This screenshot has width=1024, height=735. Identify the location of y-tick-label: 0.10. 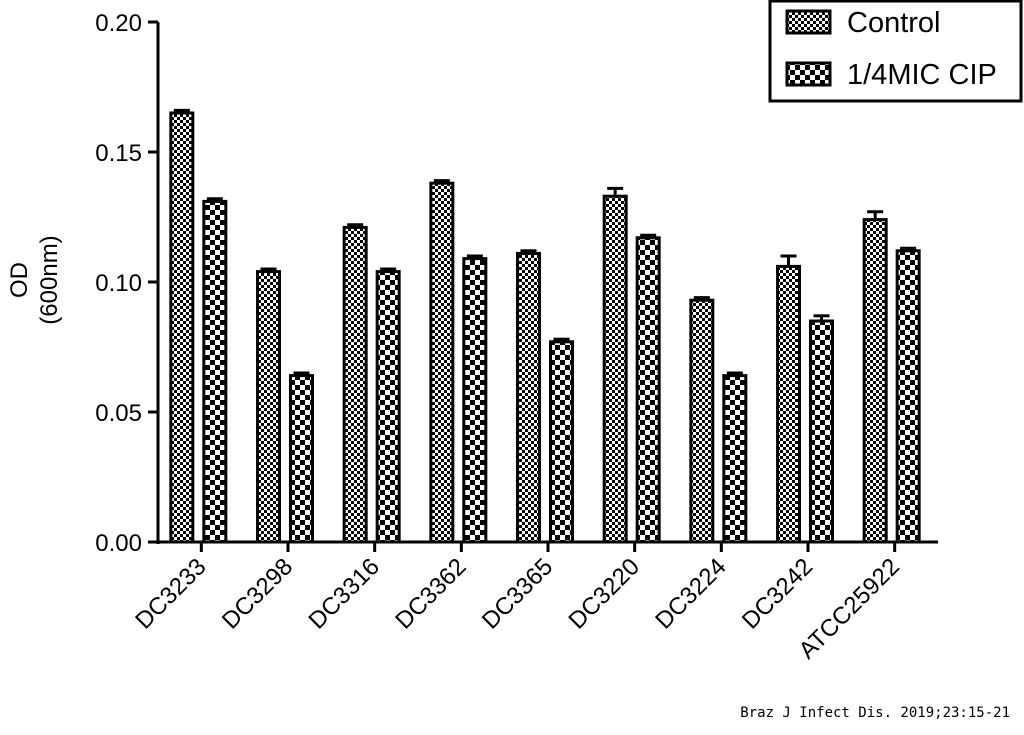
(118, 283).